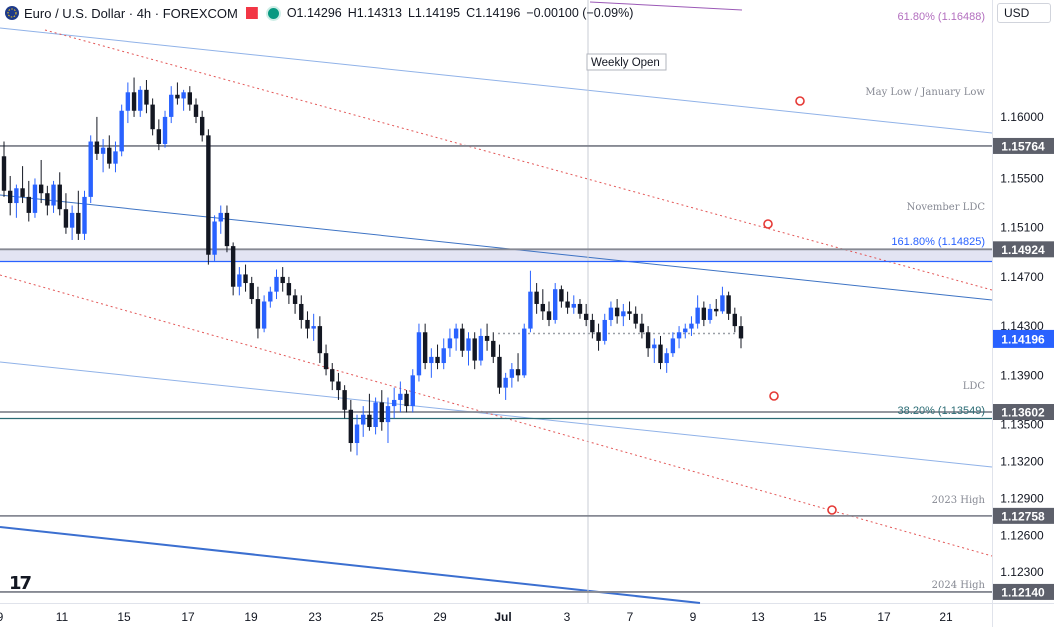 The height and width of the screenshot is (632, 1054). What do you see at coordinates (941, 411) in the screenshot?
I see `annotation-5: 38.20% (1.13549)` at bounding box center [941, 411].